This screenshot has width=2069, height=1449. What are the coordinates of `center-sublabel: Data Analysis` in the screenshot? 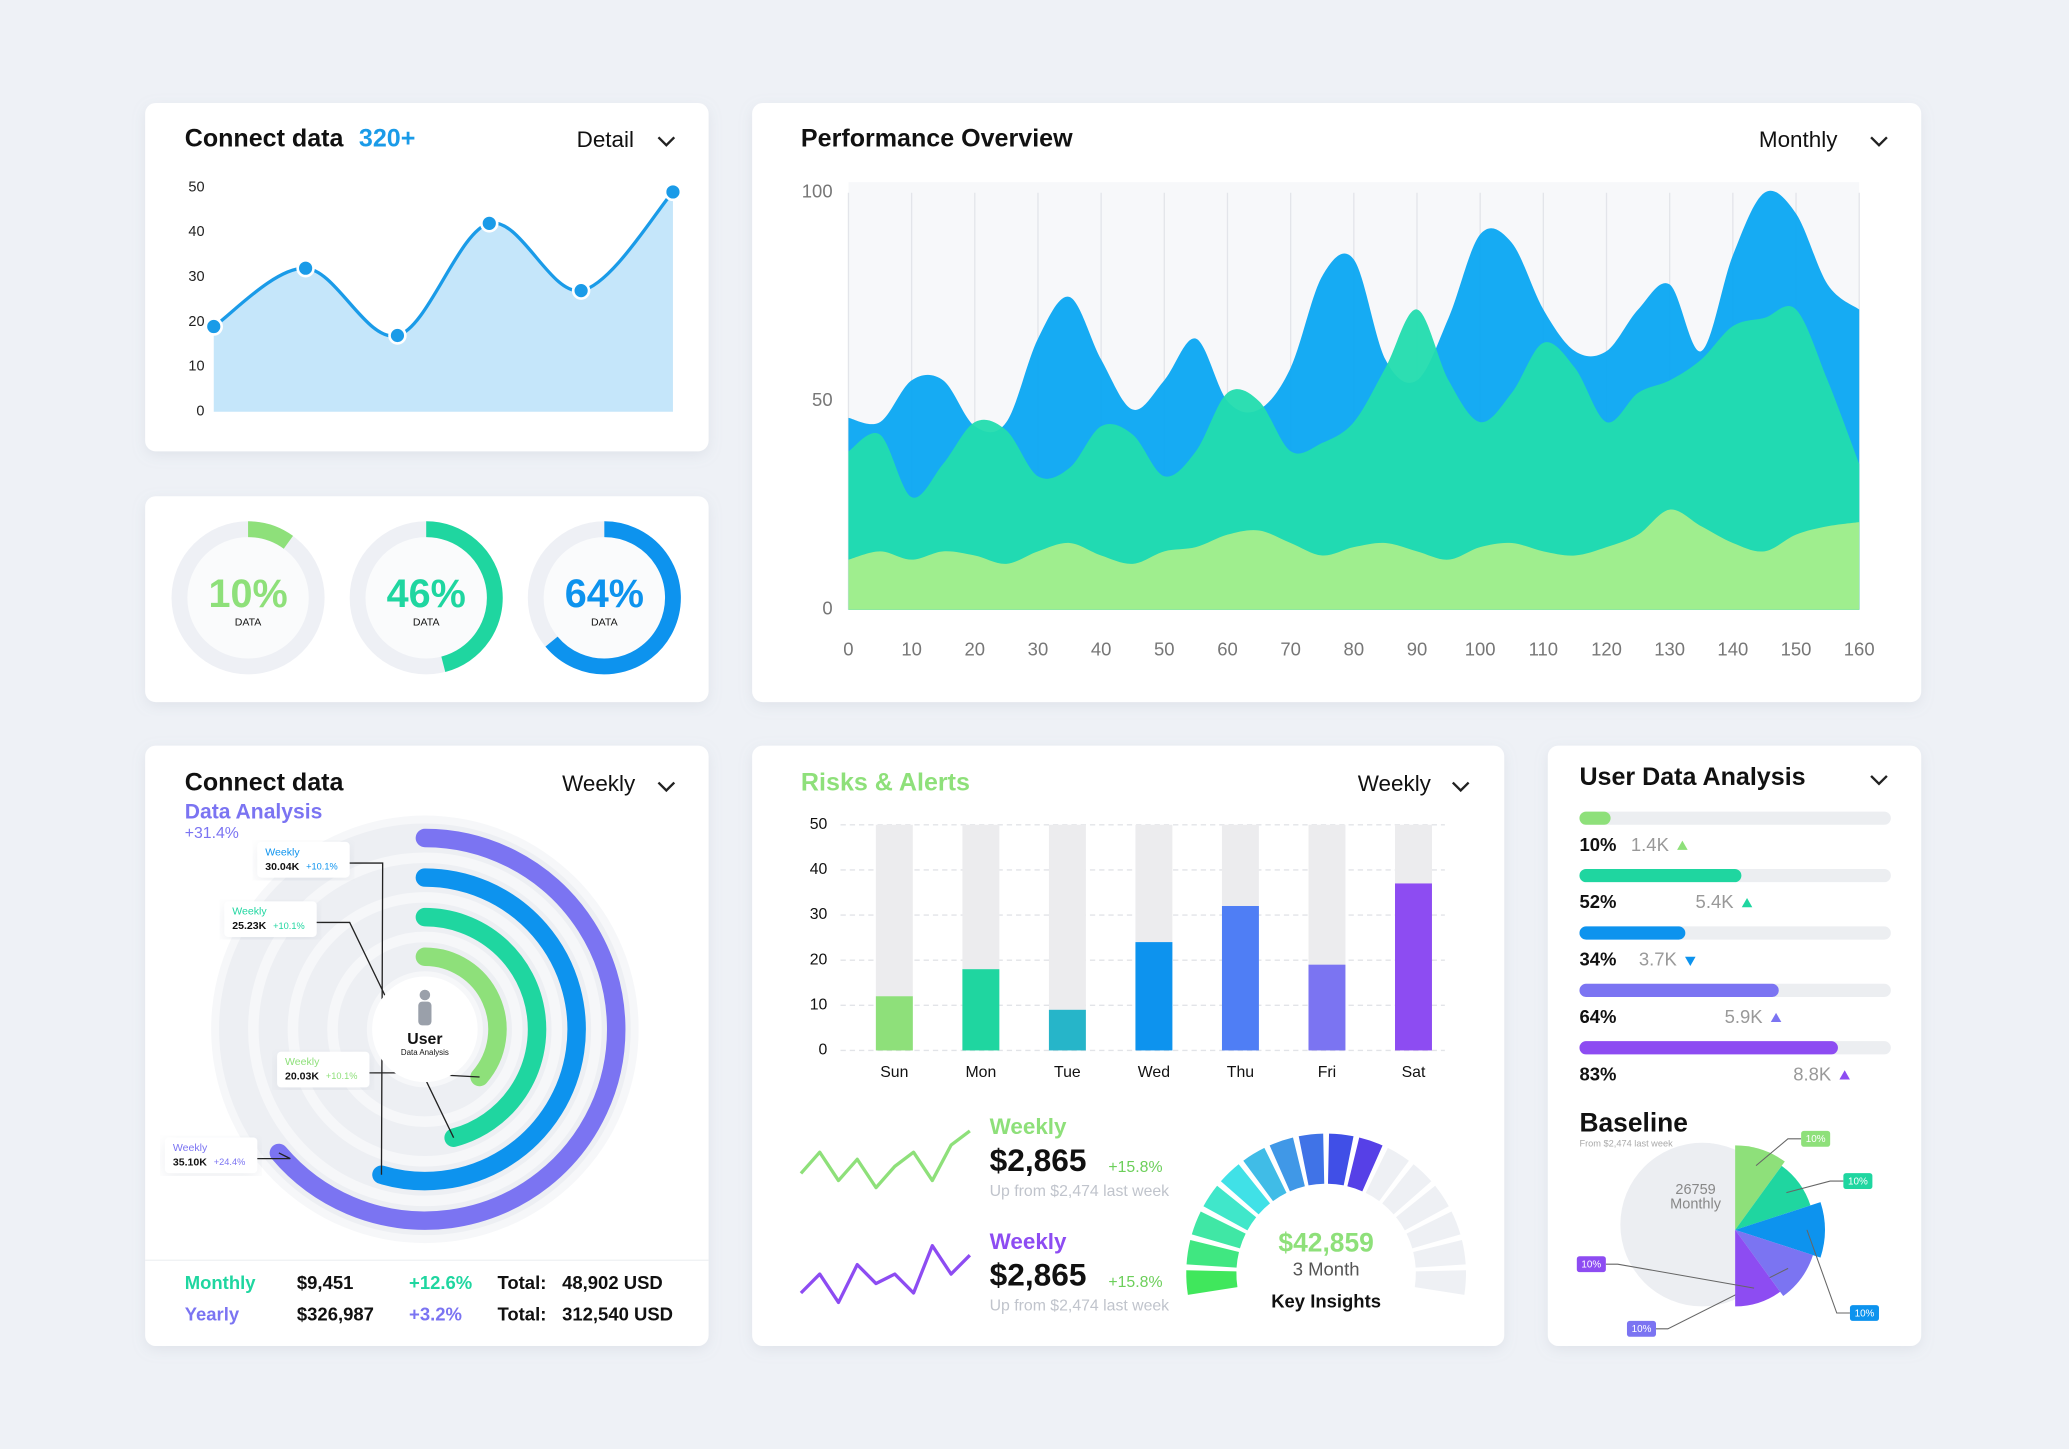 It's located at (425, 1052).